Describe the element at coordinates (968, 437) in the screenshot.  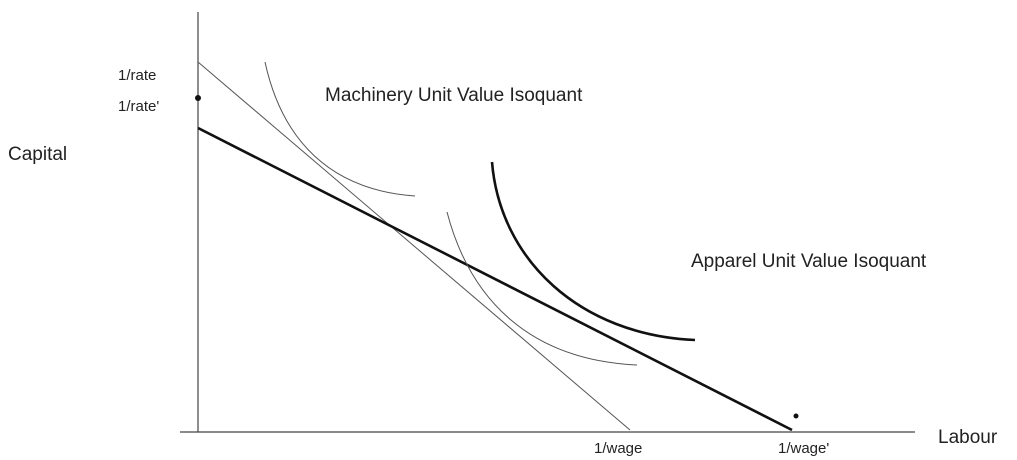
I see `x-axis-label: Labour` at that location.